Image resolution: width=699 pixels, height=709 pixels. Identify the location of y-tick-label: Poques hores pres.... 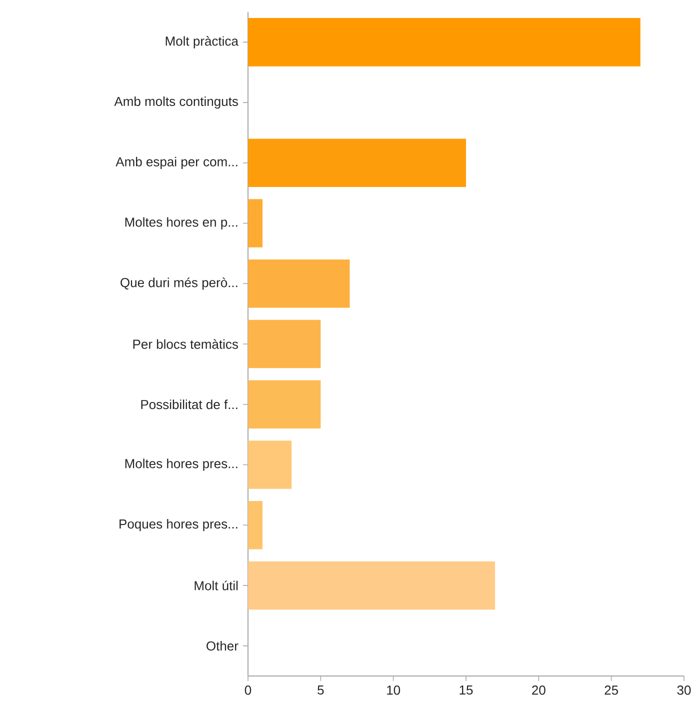
(179, 525).